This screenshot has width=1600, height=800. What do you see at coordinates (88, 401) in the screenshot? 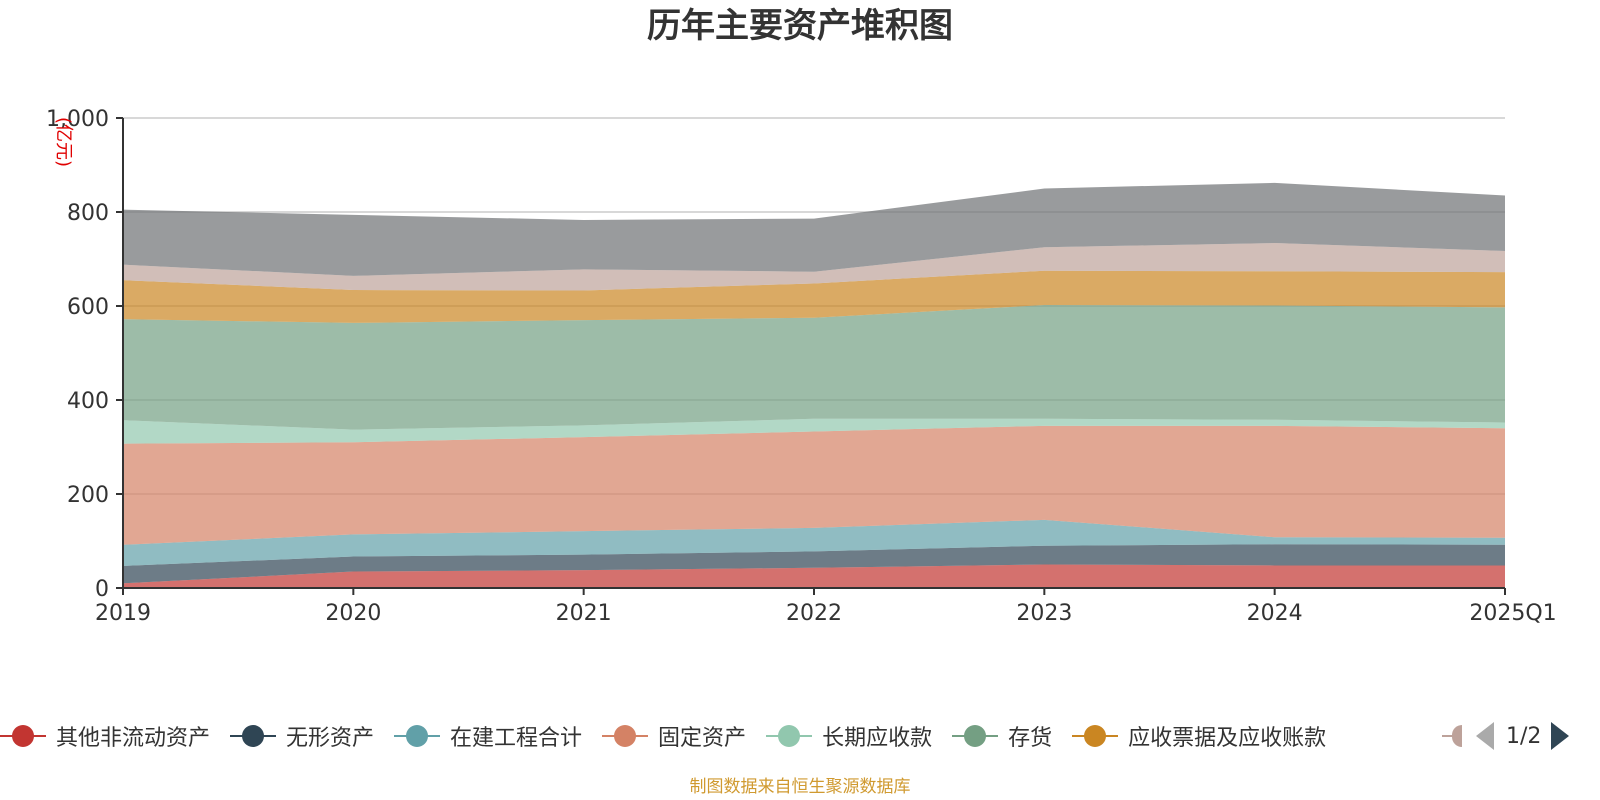
I see `y-tick-label-2: 400` at bounding box center [88, 401].